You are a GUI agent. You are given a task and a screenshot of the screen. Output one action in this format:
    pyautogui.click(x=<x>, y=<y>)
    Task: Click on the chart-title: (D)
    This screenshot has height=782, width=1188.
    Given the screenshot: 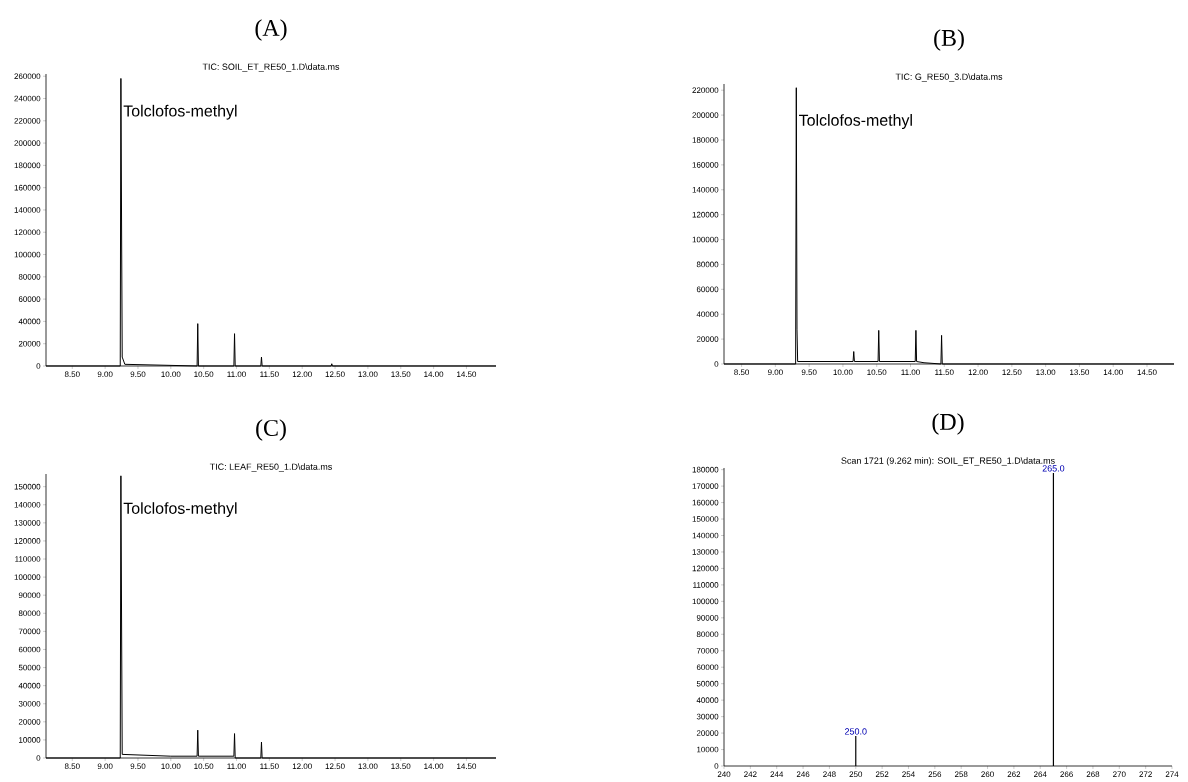 What is the action you would take?
    pyautogui.click(x=948, y=424)
    